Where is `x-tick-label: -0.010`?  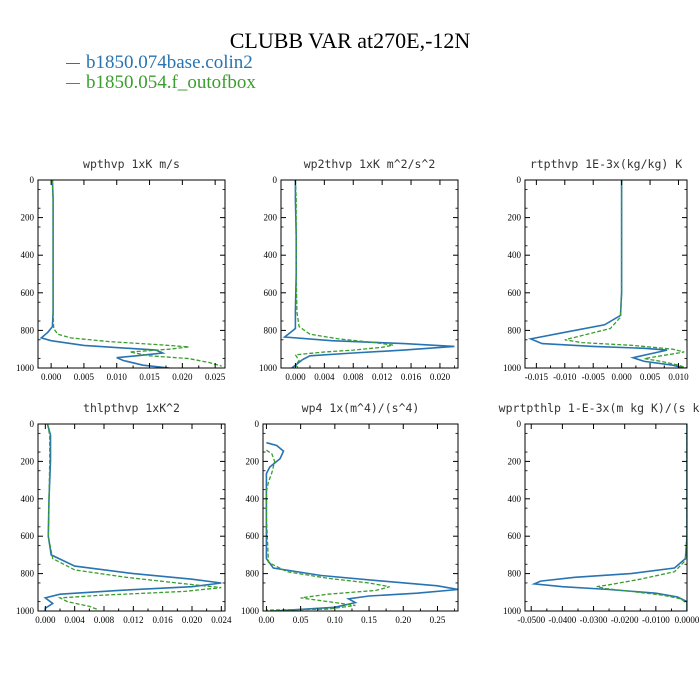 x-tick-label: -0.010 is located at coordinates (565, 377).